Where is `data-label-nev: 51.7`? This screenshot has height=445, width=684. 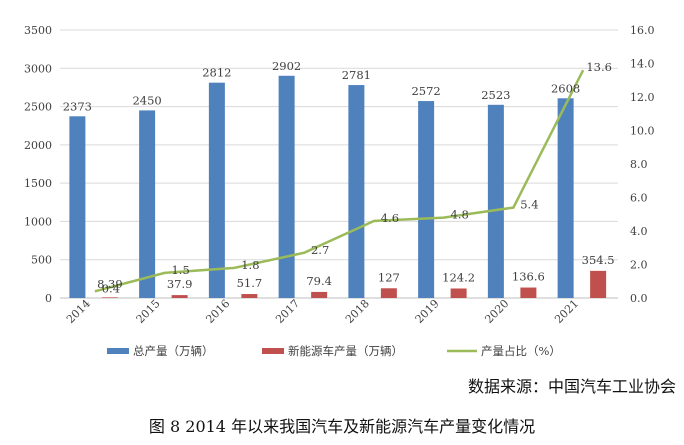
data-label-nev: 51.7 is located at coordinates (250, 283).